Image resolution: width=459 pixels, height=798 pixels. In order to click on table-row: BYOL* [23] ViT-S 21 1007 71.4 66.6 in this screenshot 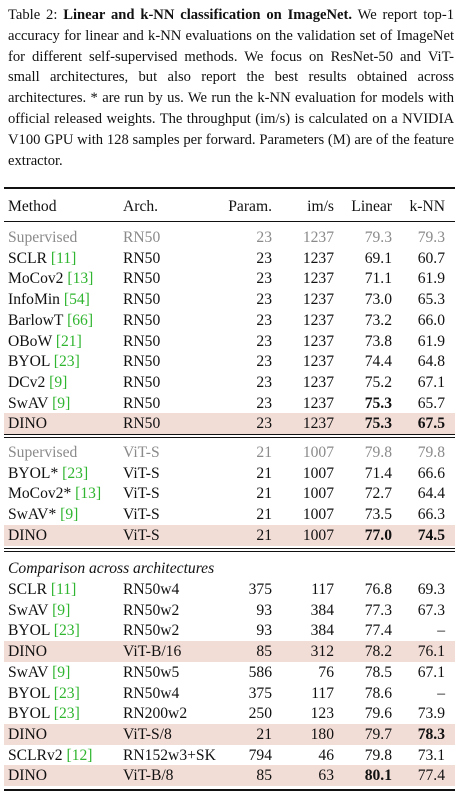, I will do `click(229, 473)`.